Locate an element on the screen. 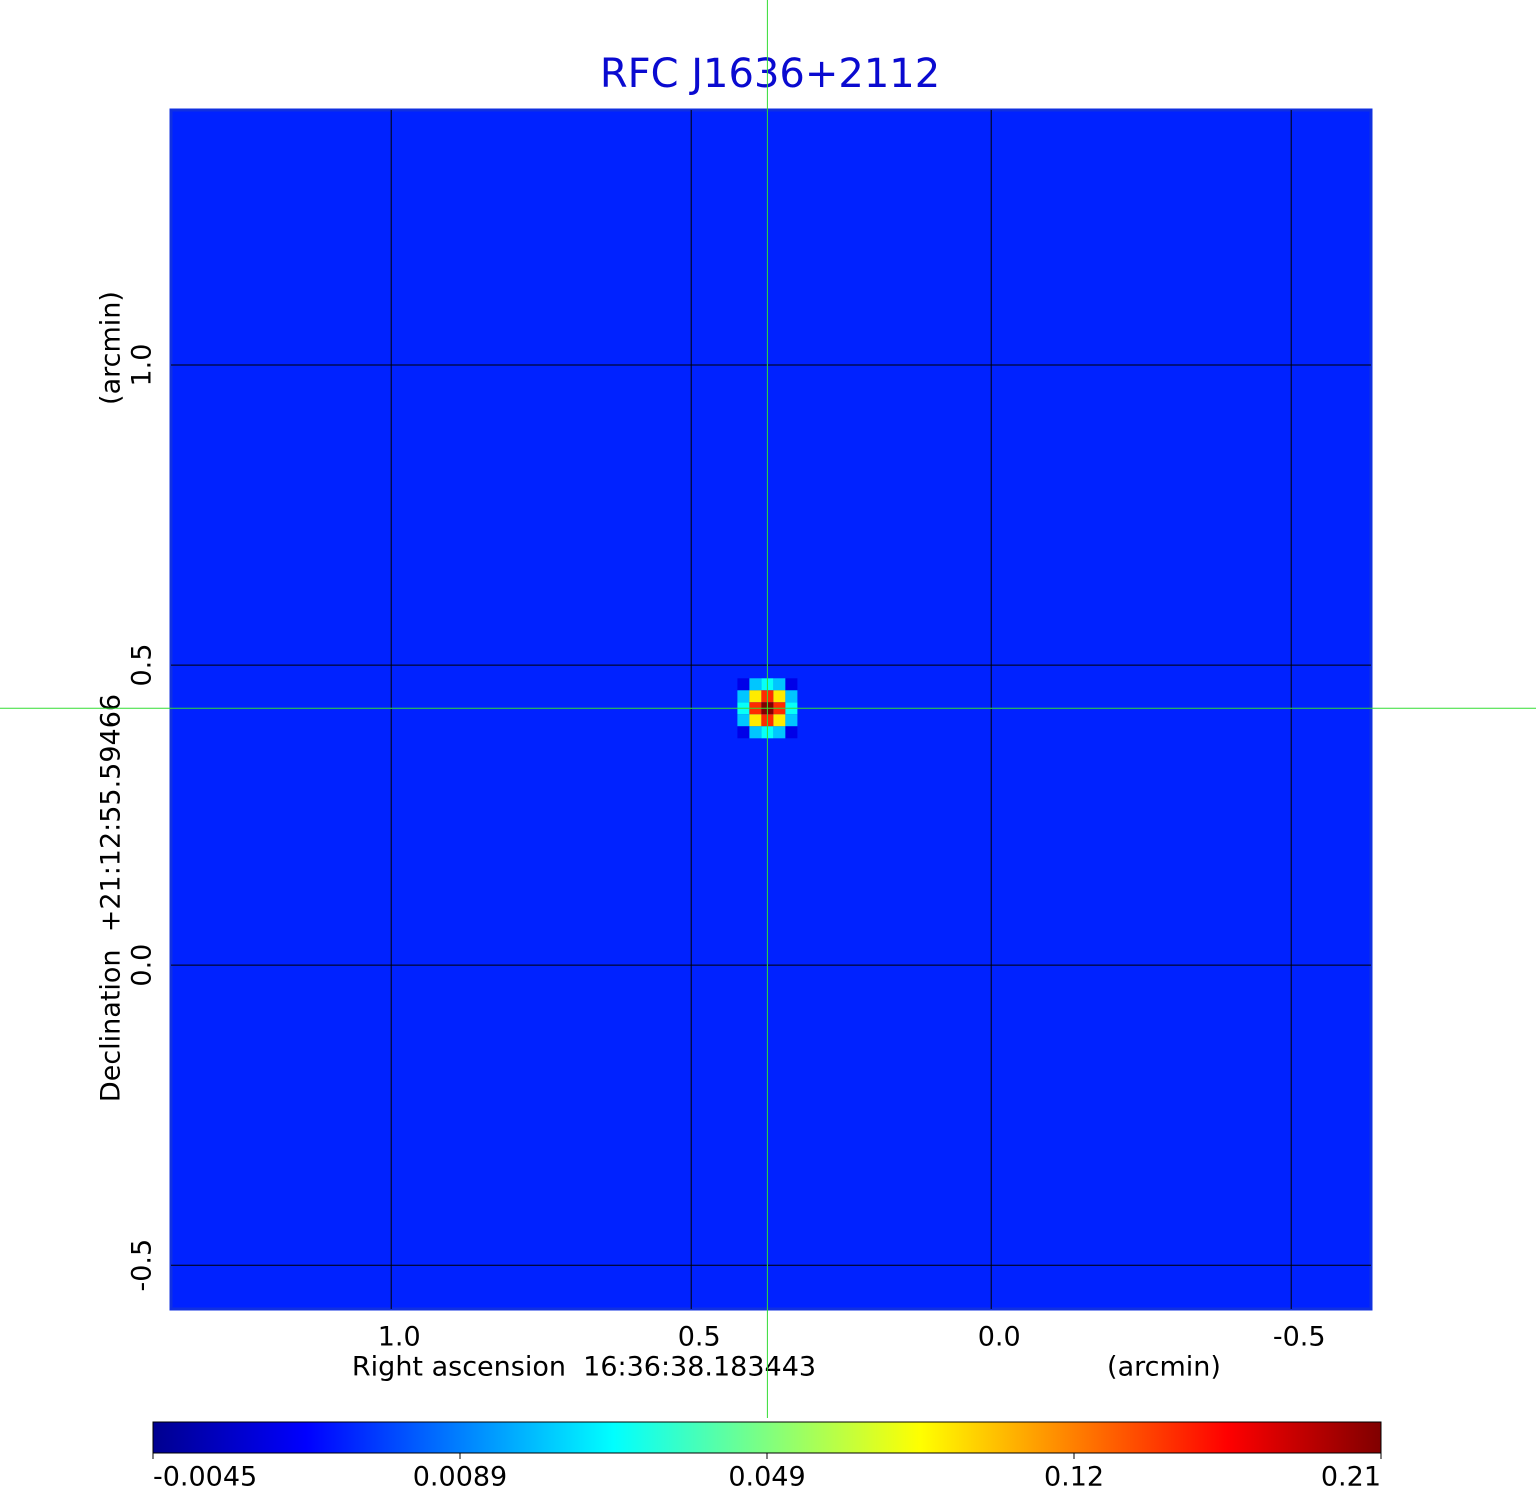 This screenshot has width=1536, height=1511. y-axis-unit: (arcmin) is located at coordinates (111, 348).